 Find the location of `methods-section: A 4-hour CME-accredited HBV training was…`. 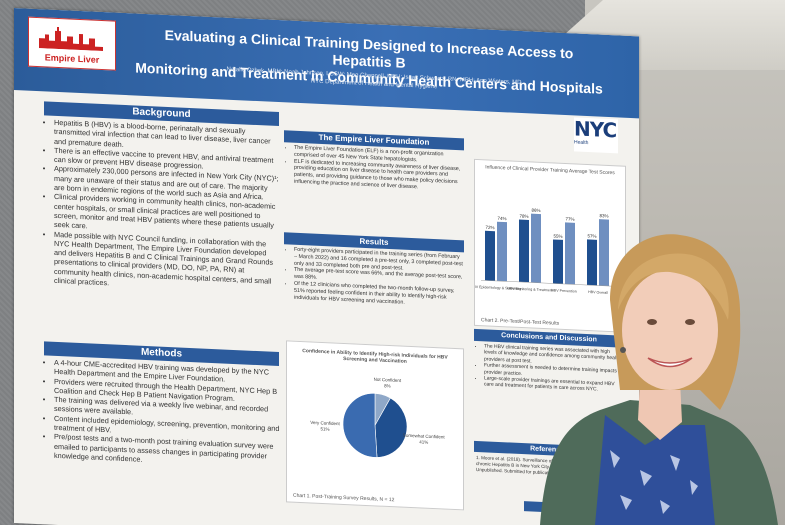

methods-section: A 4-hour CME-accredited HBV training was… is located at coordinates (162, 413).